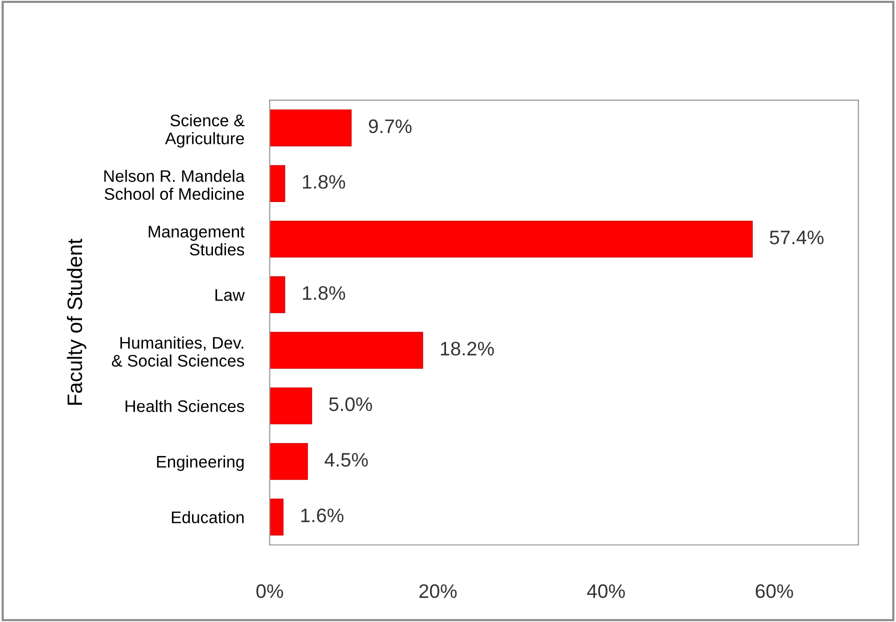 The height and width of the screenshot is (622, 896). Describe the element at coordinates (438, 591) in the screenshot. I see `x-tick-label: 20%` at that location.